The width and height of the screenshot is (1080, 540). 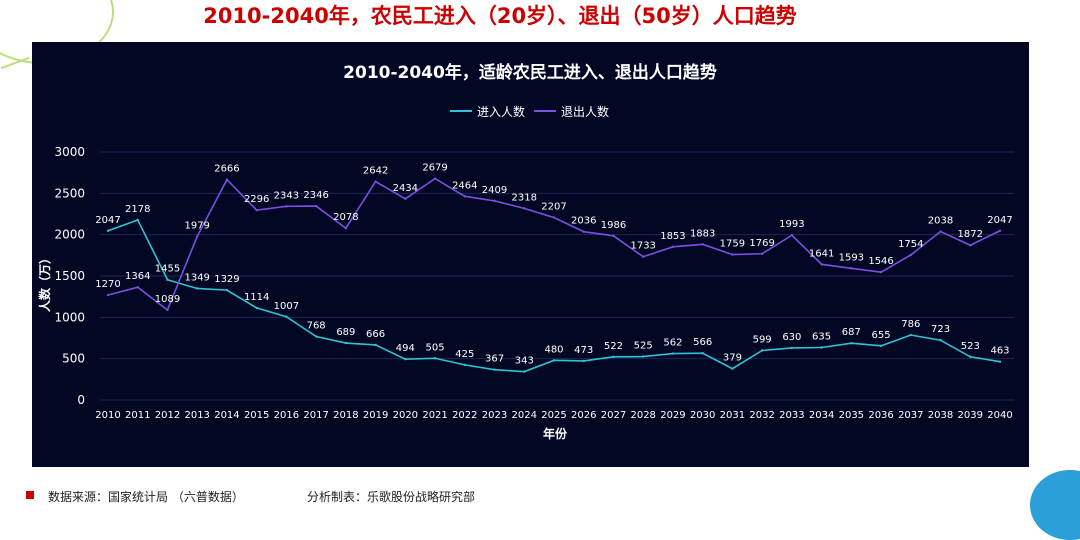 What do you see at coordinates (405, 415) in the screenshot?
I see `x-tick-label: 2020` at bounding box center [405, 415].